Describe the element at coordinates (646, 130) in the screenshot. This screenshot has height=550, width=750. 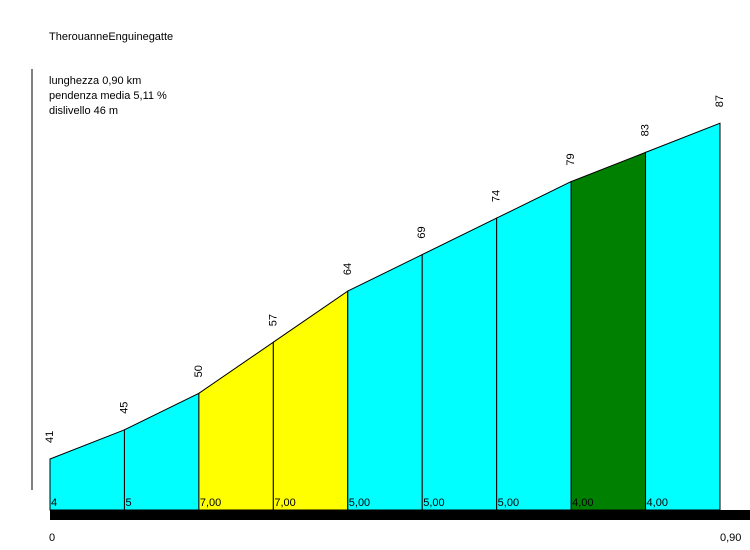
I see `elevation-label: 83` at that location.